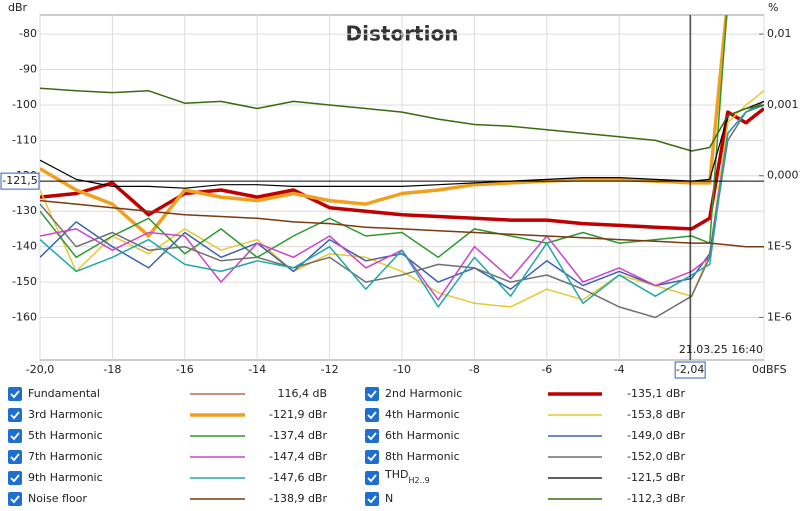  I want to click on cursor-y-label: -121,5, so click(19, 180).